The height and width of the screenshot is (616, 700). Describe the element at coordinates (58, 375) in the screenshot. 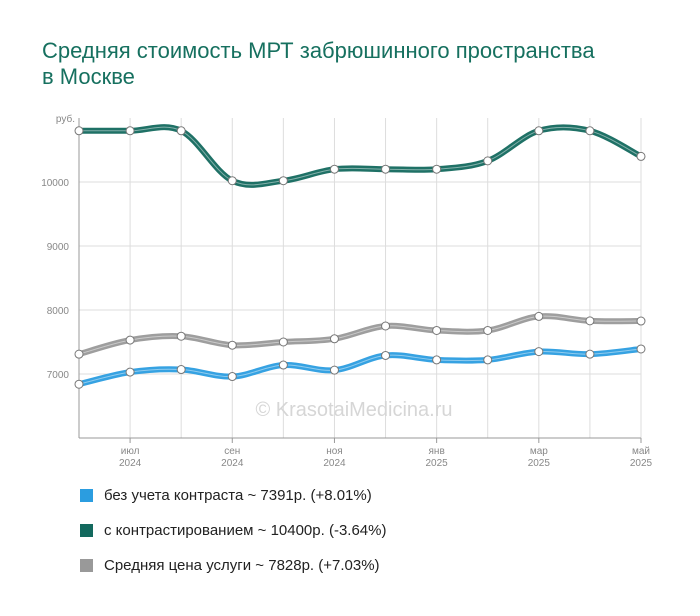

I see `y-tick-label: 7000` at that location.